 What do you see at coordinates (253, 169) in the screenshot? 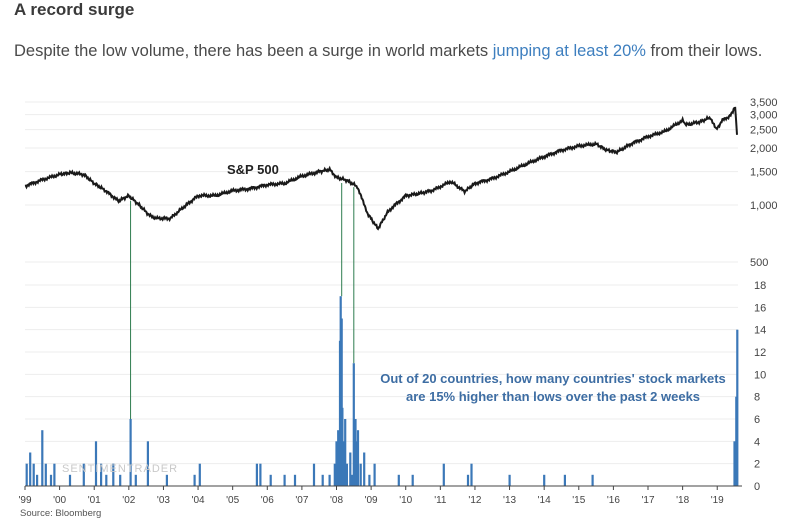
I see `sp500-label: S&P 500` at bounding box center [253, 169].